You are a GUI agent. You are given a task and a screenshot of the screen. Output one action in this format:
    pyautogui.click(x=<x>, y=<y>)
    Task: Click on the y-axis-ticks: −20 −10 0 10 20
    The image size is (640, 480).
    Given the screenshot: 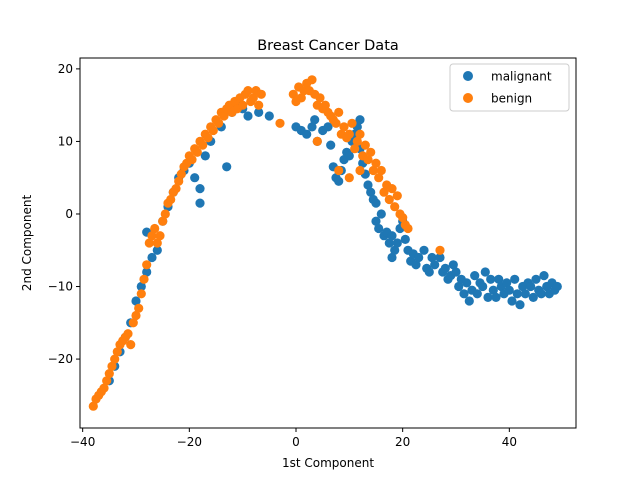 What is the action you would take?
    pyautogui.click(x=64, y=214)
    